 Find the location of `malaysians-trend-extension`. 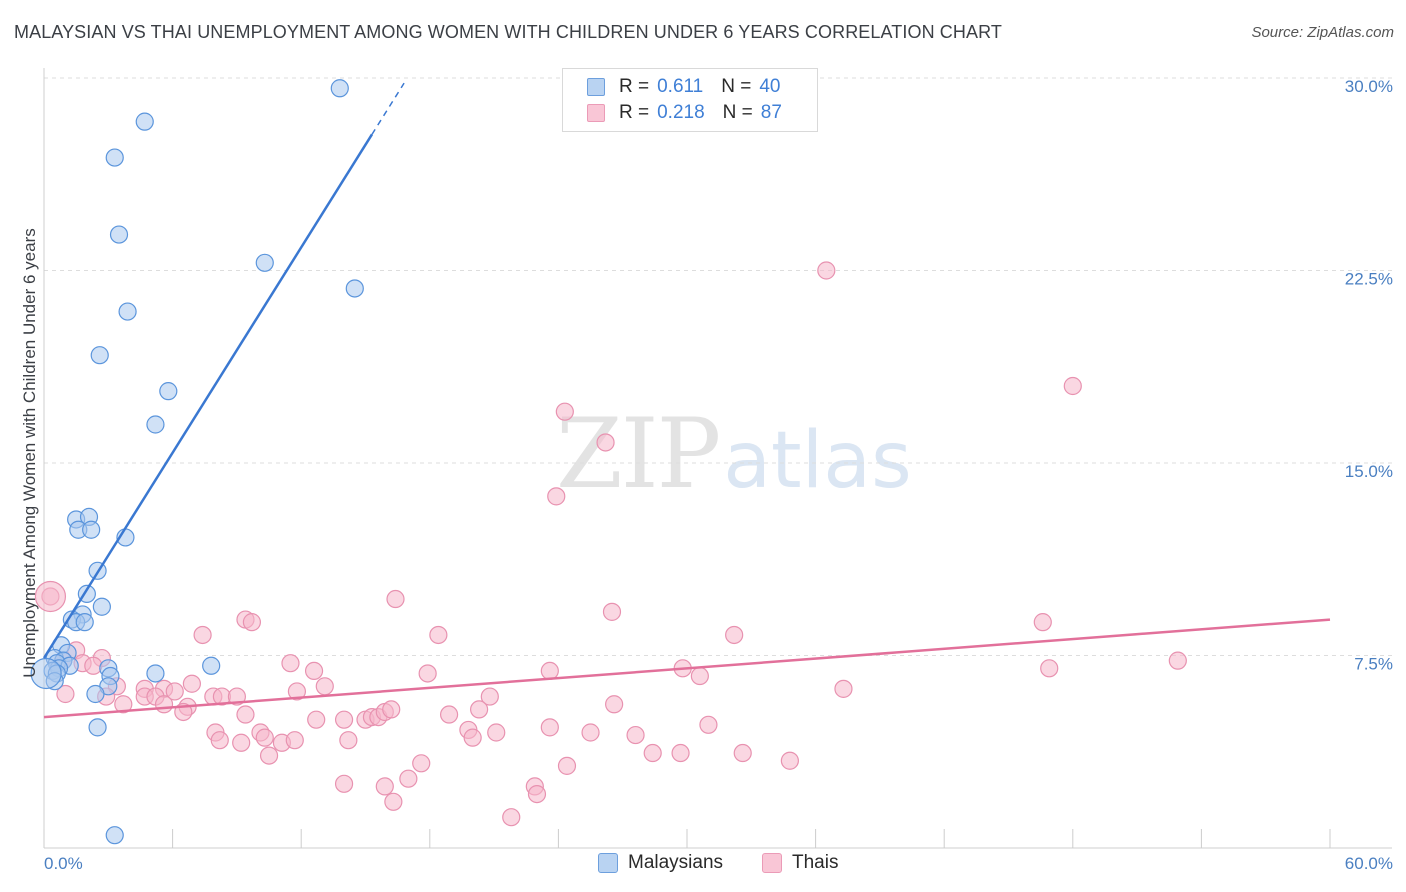

malaysians-trend-extension is located at coordinates (388, 108).